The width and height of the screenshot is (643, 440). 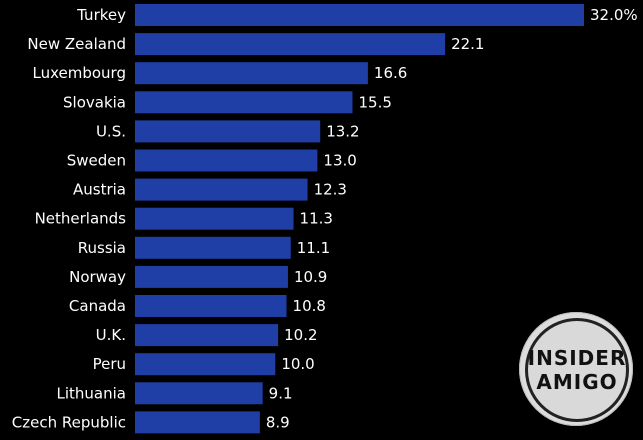 What do you see at coordinates (76, 44) in the screenshot?
I see `category-label: New Zealand` at bounding box center [76, 44].